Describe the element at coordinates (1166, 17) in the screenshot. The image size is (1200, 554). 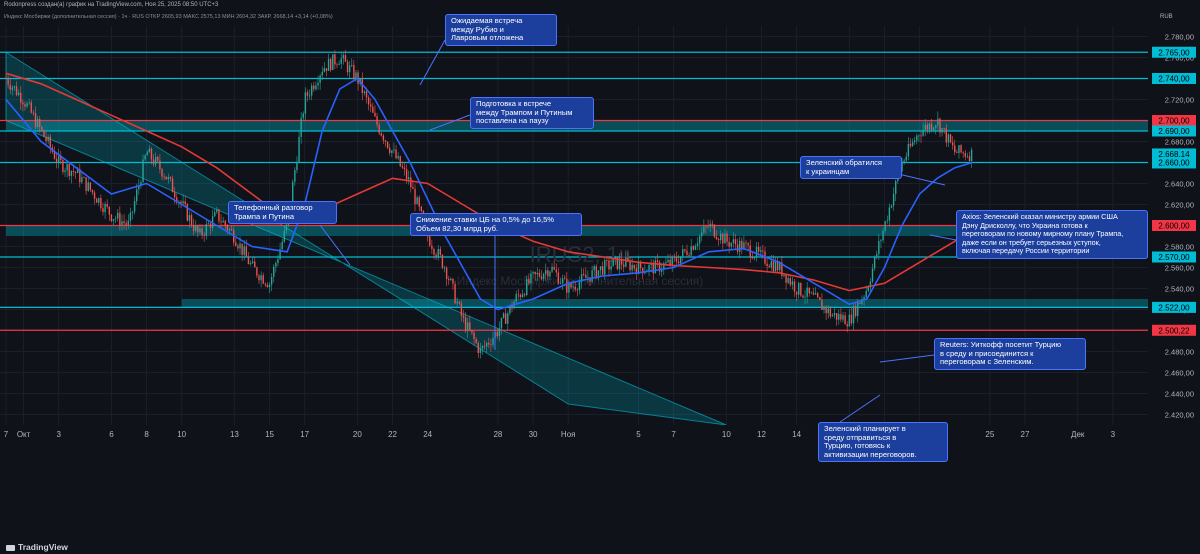
I see `currency-label: RUB` at that location.